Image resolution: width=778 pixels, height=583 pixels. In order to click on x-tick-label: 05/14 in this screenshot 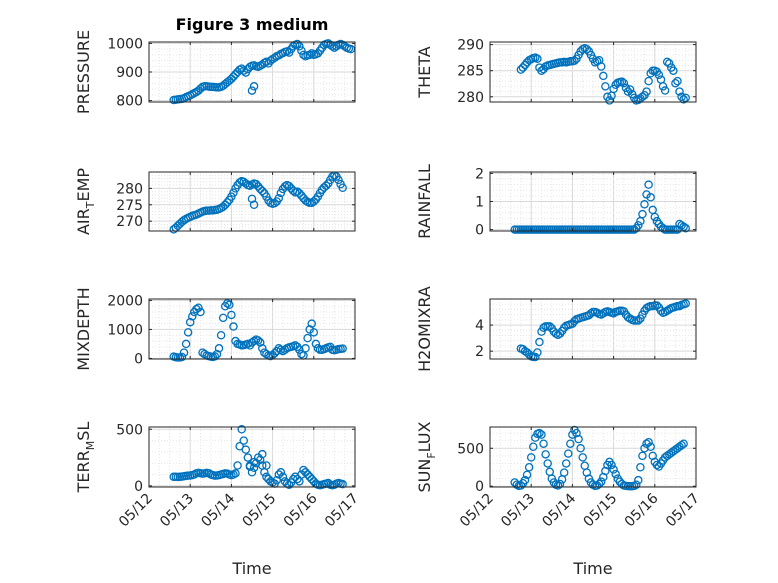, I will do `click(559, 510)`.